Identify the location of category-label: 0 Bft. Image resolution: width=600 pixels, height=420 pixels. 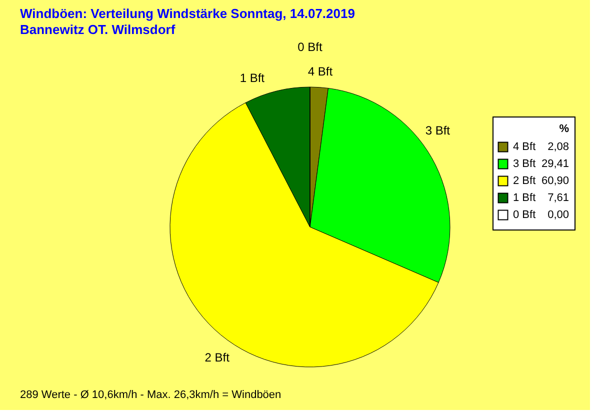
(310, 47).